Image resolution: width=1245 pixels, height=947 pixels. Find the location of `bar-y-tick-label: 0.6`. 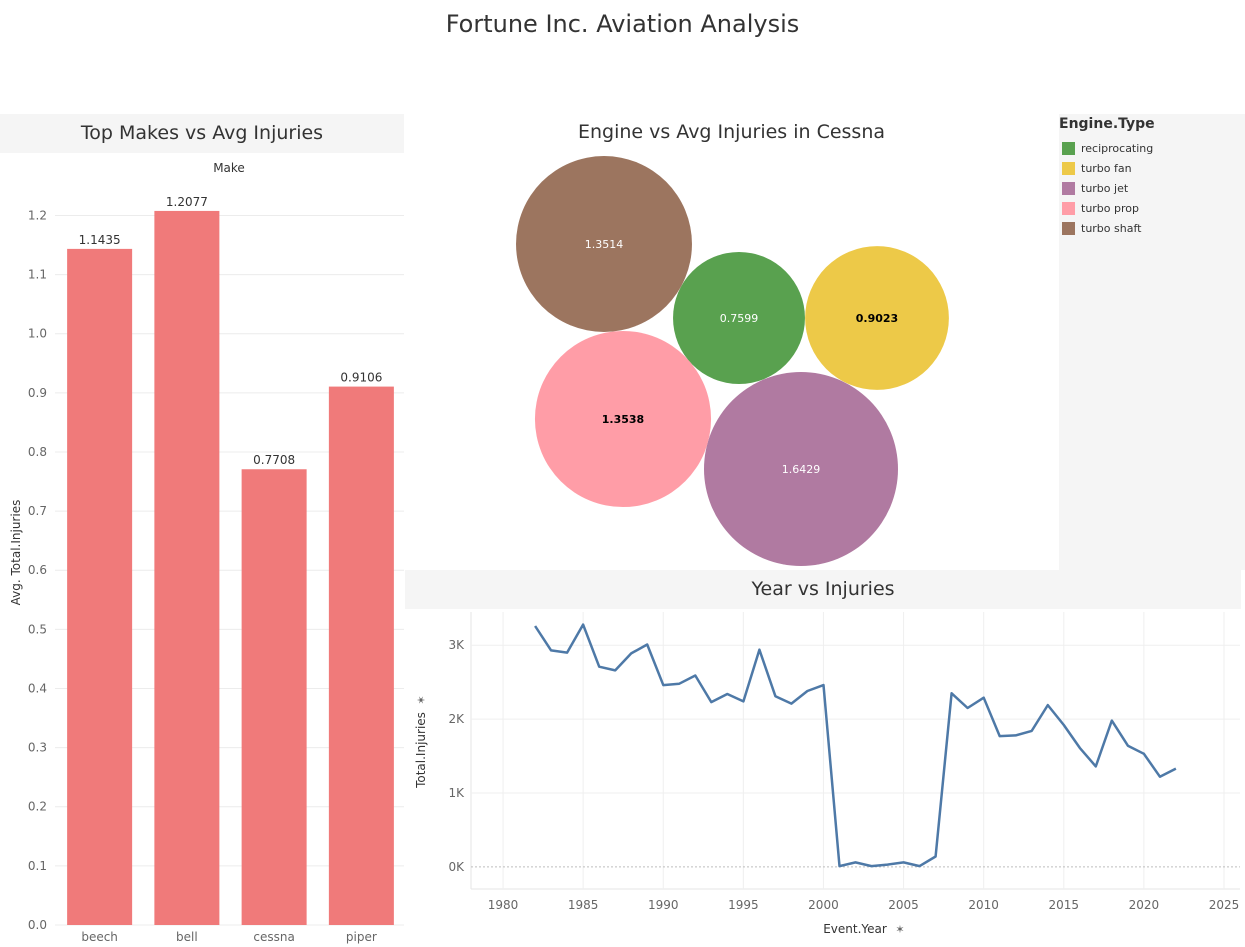

bar-y-tick-label: 0.6 is located at coordinates (37, 570).